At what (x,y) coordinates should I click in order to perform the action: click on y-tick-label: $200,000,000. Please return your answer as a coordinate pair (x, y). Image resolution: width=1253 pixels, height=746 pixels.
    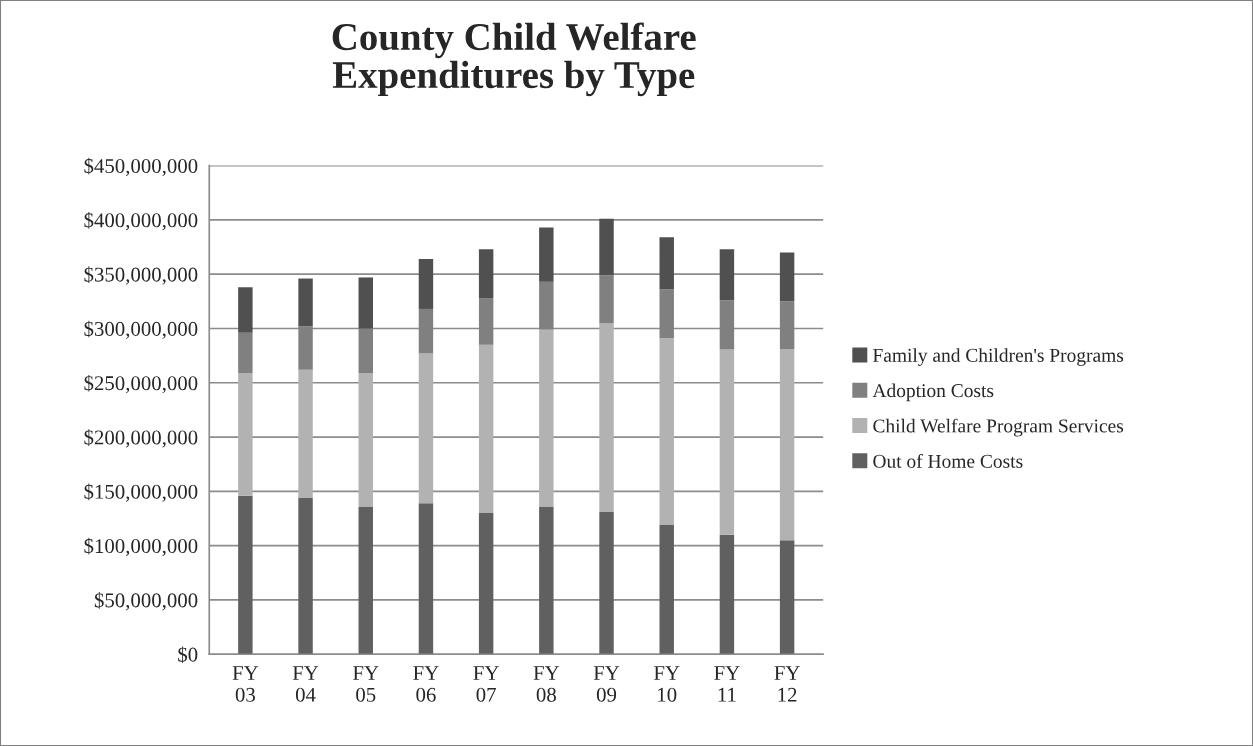
    Looking at the image, I should click on (141, 438).